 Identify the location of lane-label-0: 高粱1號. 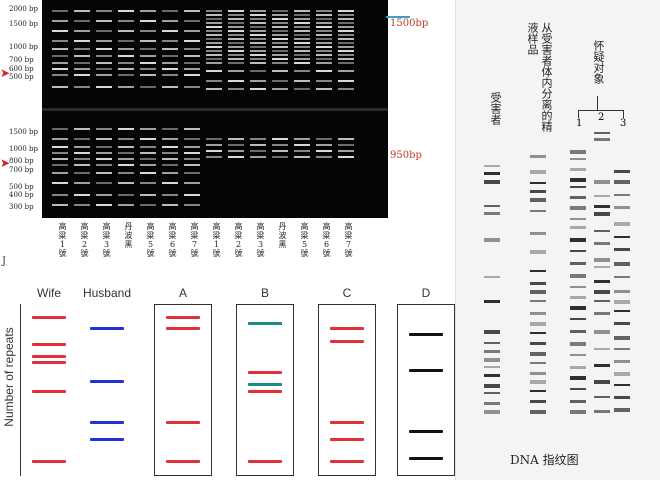
(62, 240).